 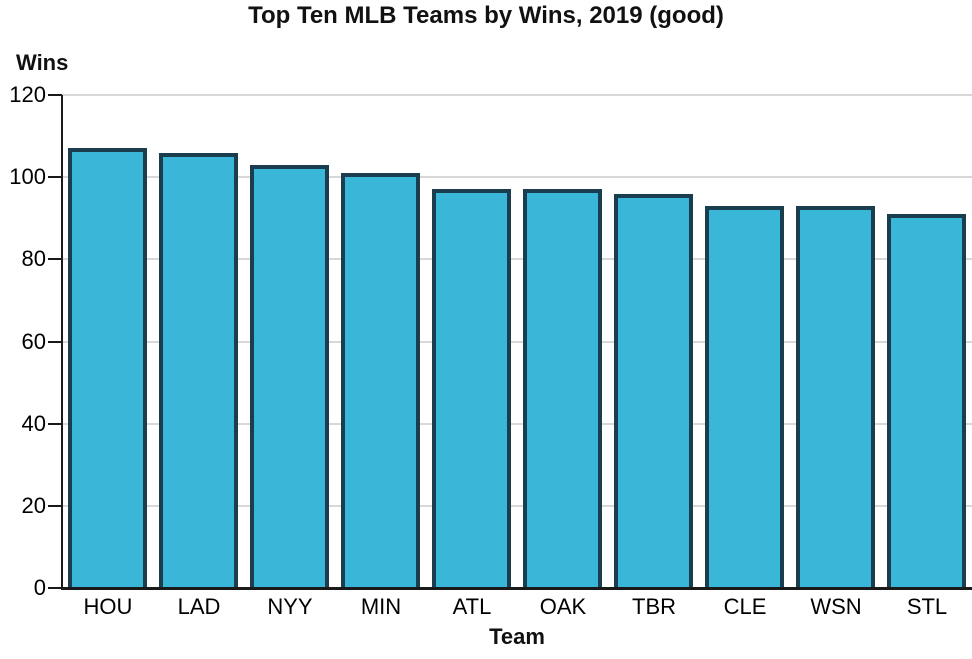 I want to click on bar-TBR, so click(x=653, y=391).